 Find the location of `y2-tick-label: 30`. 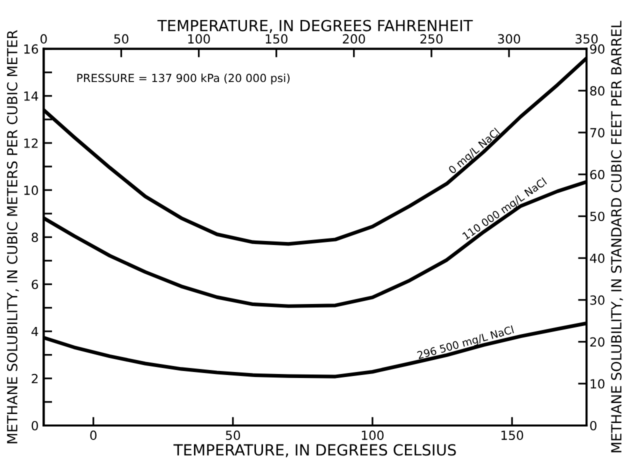

y2-tick-label: 30 is located at coordinates (597, 300).